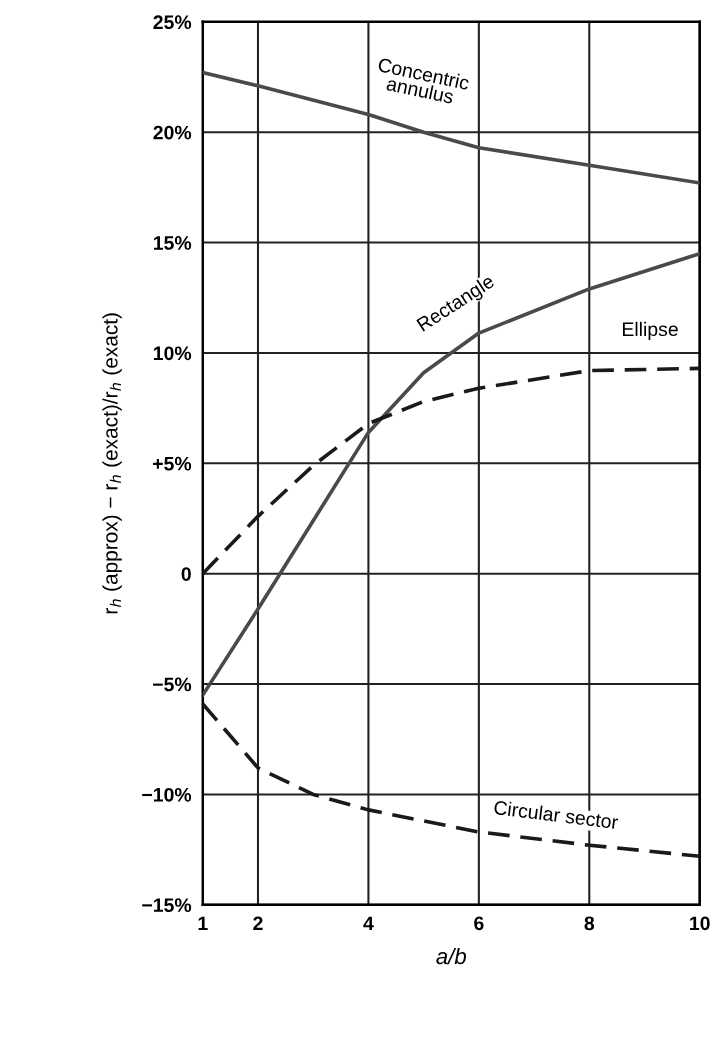 The image size is (714, 1040). I want to click on y-tick-label: −5%, so click(172, 684).